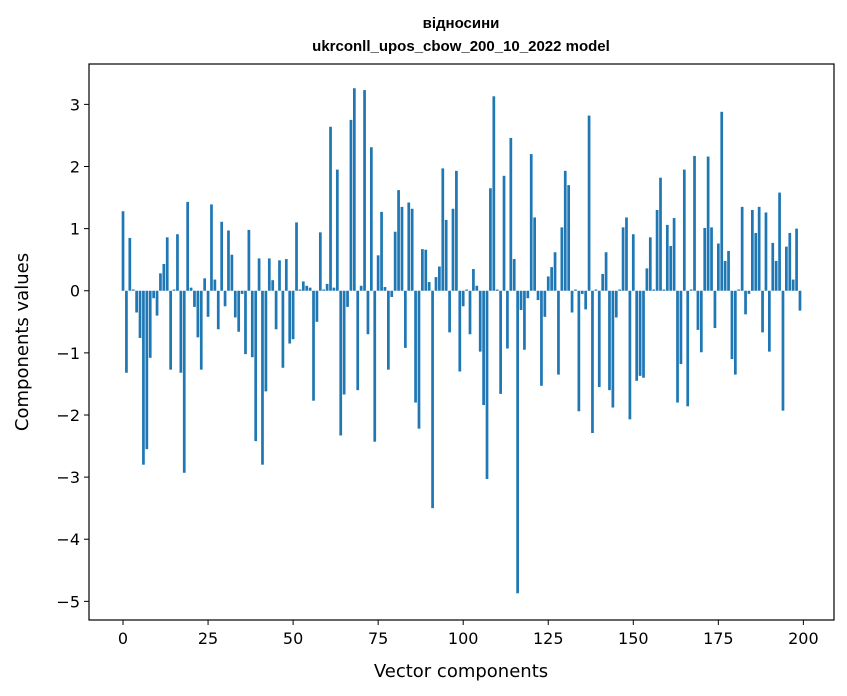  I want to click on y-tick-label: 3, so click(75, 104).